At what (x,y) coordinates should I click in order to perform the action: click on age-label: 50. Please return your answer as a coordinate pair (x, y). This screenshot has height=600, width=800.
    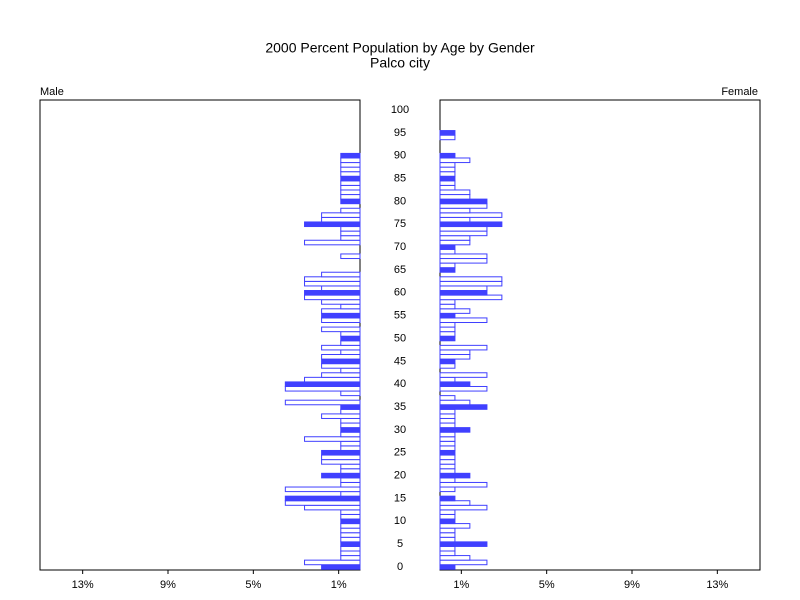
    Looking at the image, I should click on (400, 338).